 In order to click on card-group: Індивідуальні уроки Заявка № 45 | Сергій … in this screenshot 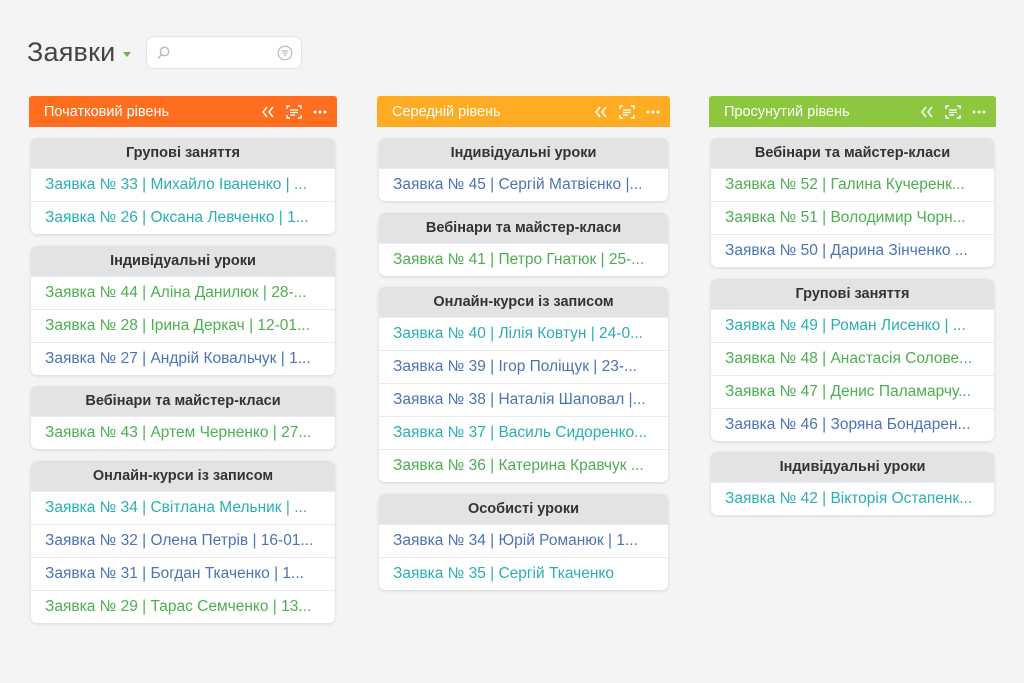, I will do `click(523, 169)`.